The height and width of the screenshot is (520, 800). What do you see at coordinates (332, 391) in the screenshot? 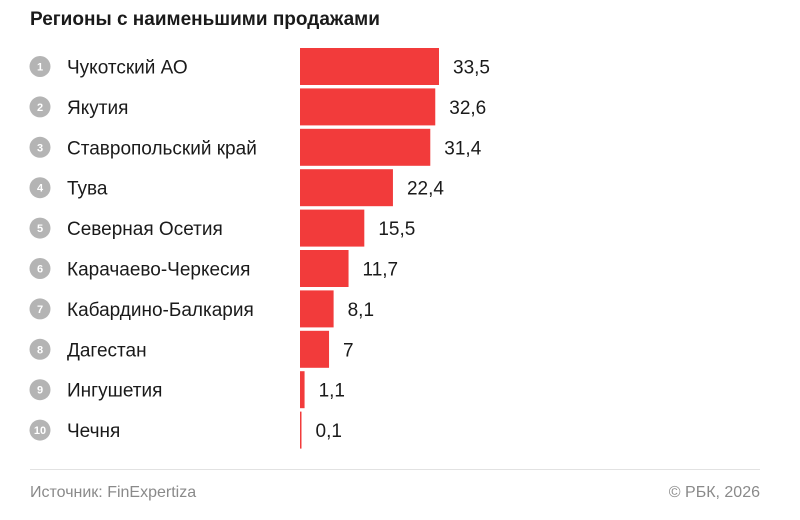
I see `value-label: 1,1` at bounding box center [332, 391].